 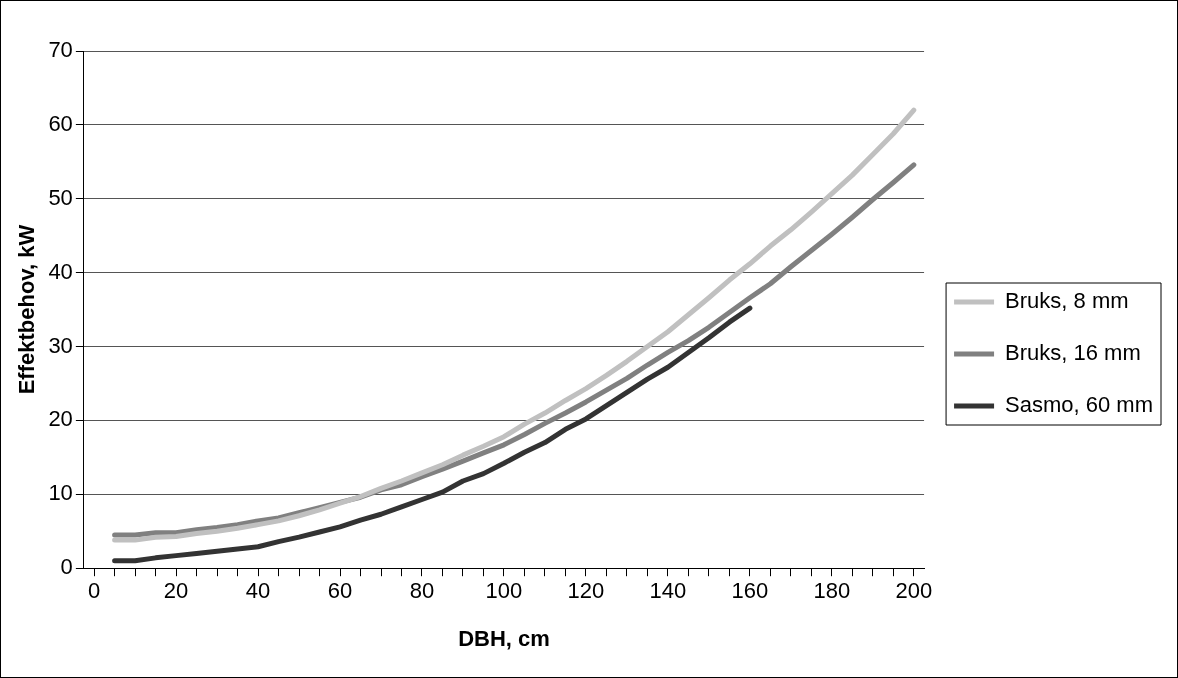 I want to click on y-axis-title: Effektbehov, kW, so click(x=27, y=309).